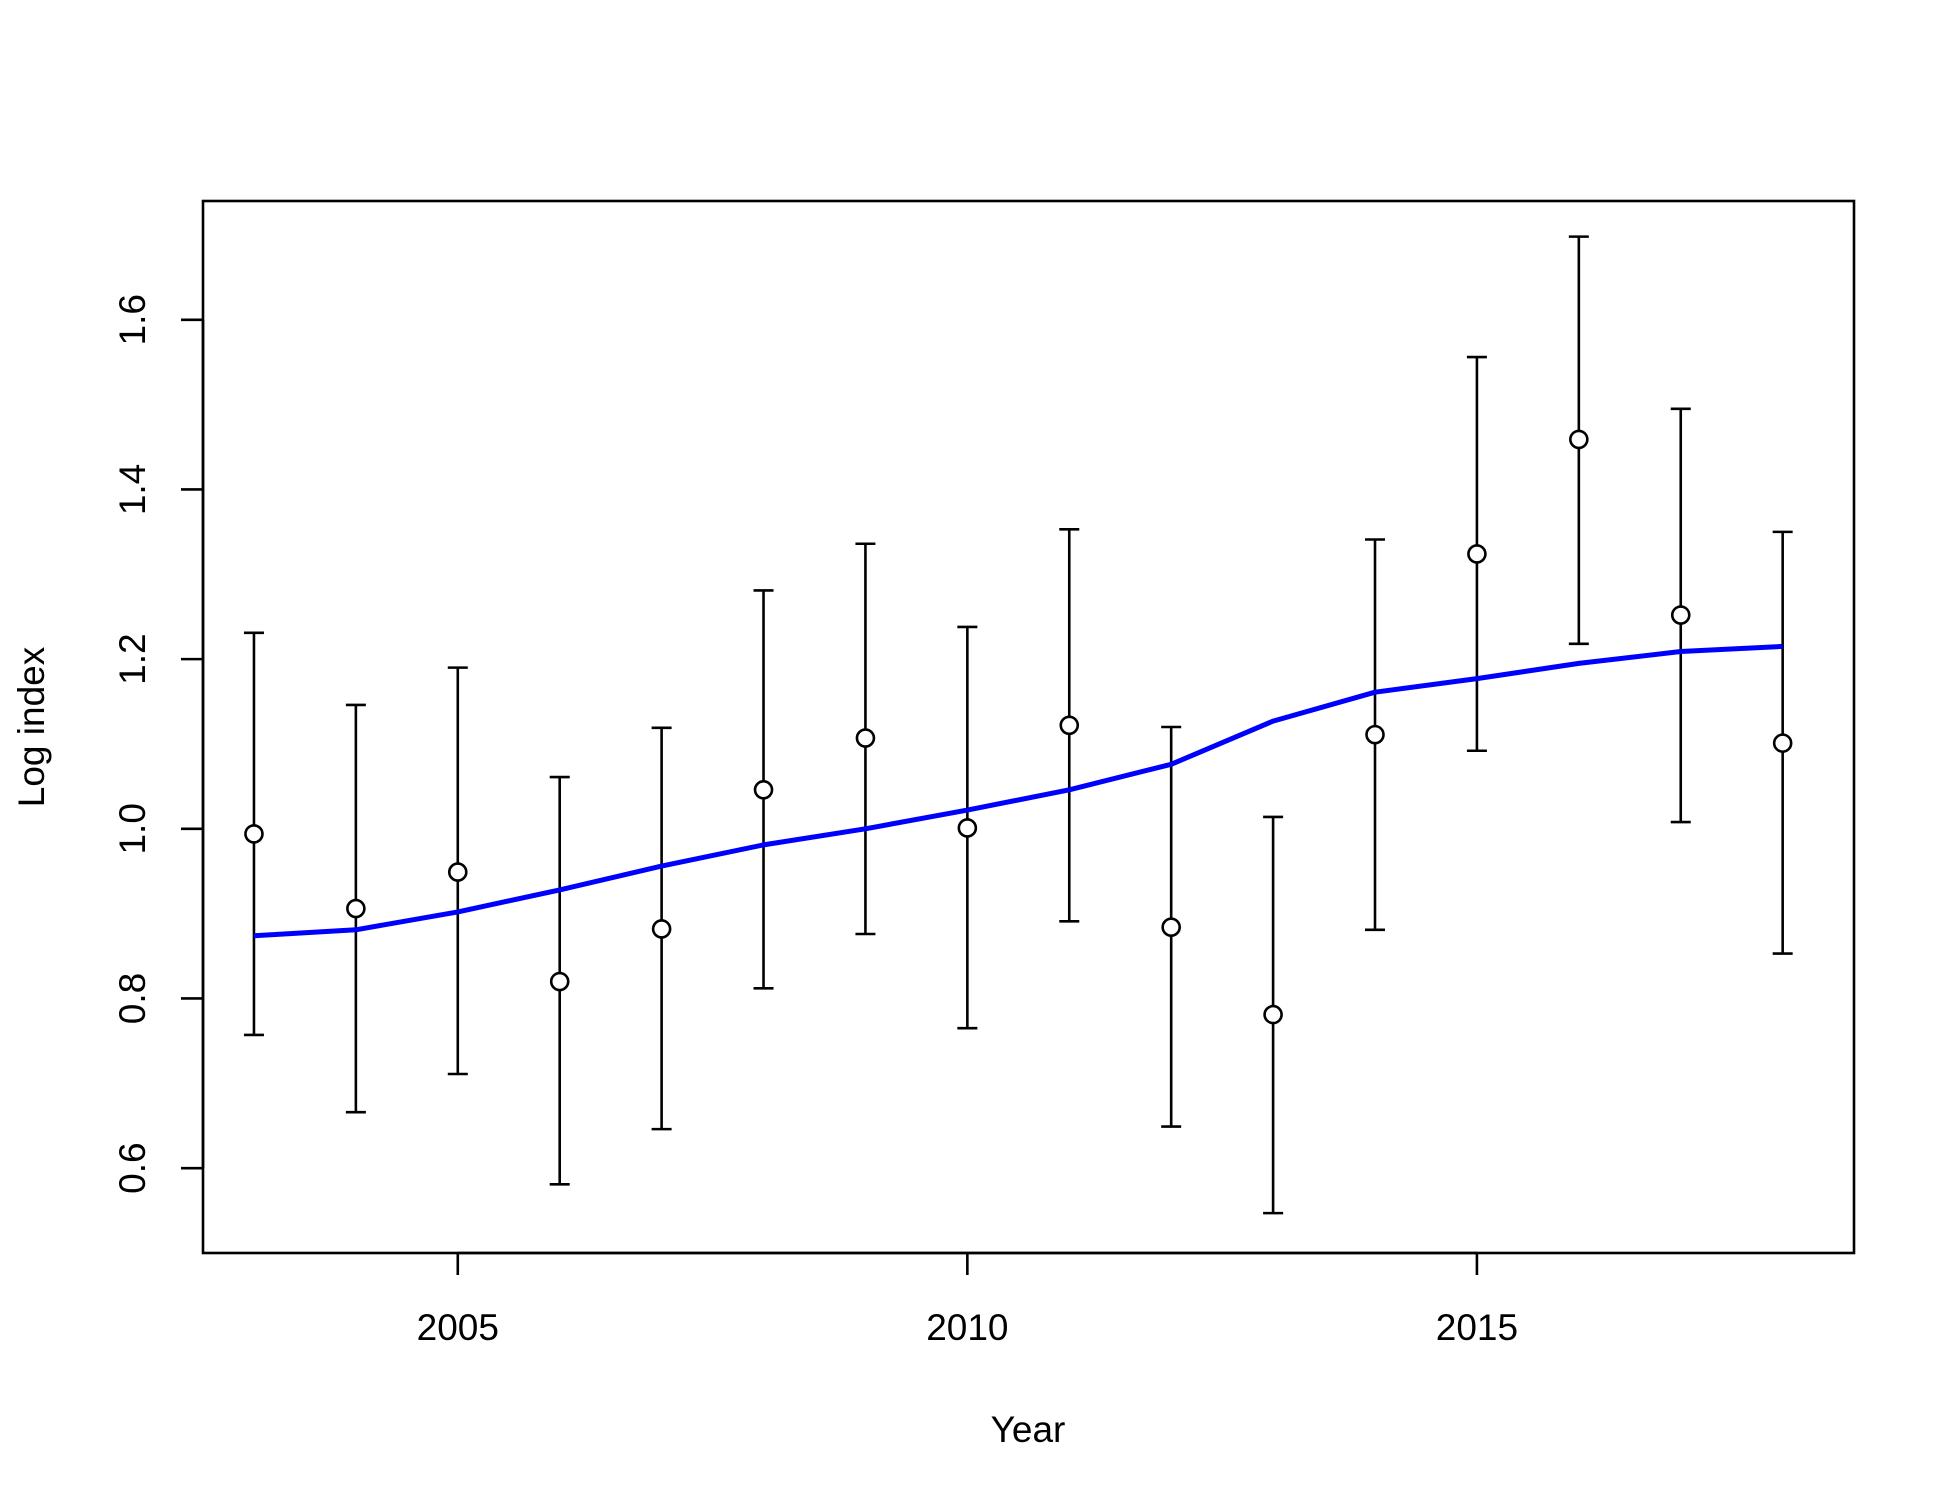 Image resolution: width=1950 pixels, height=1500 pixels. Describe the element at coordinates (1477, 1327) in the screenshot. I see `x-tick-label: 2015` at that location.